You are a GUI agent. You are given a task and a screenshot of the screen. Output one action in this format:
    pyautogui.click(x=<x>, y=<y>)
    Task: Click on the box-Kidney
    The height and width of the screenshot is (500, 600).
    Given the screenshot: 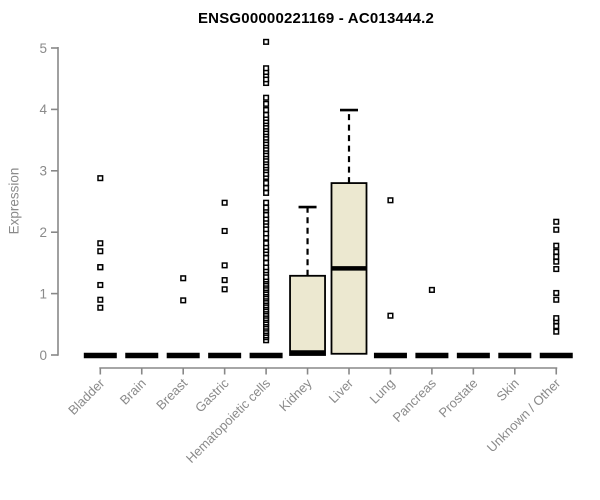 What is the action you would take?
    pyautogui.click(x=307, y=315)
    